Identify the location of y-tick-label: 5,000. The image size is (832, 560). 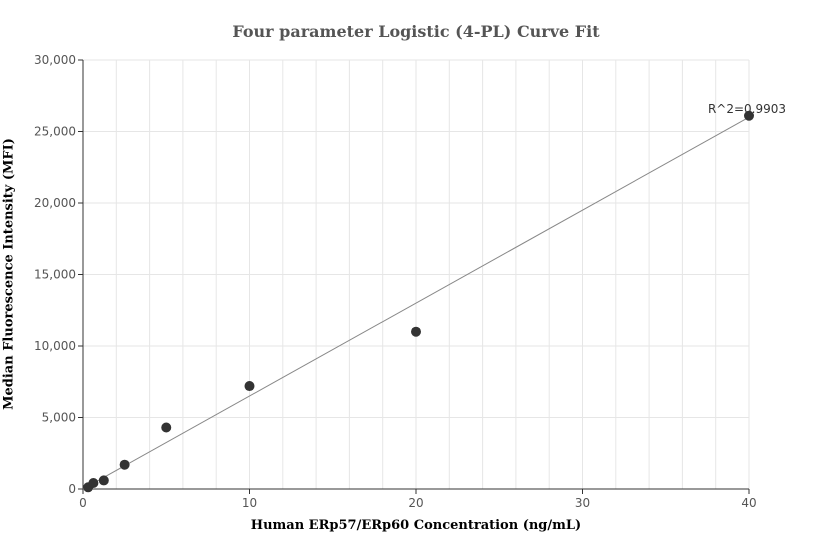
(59, 418).